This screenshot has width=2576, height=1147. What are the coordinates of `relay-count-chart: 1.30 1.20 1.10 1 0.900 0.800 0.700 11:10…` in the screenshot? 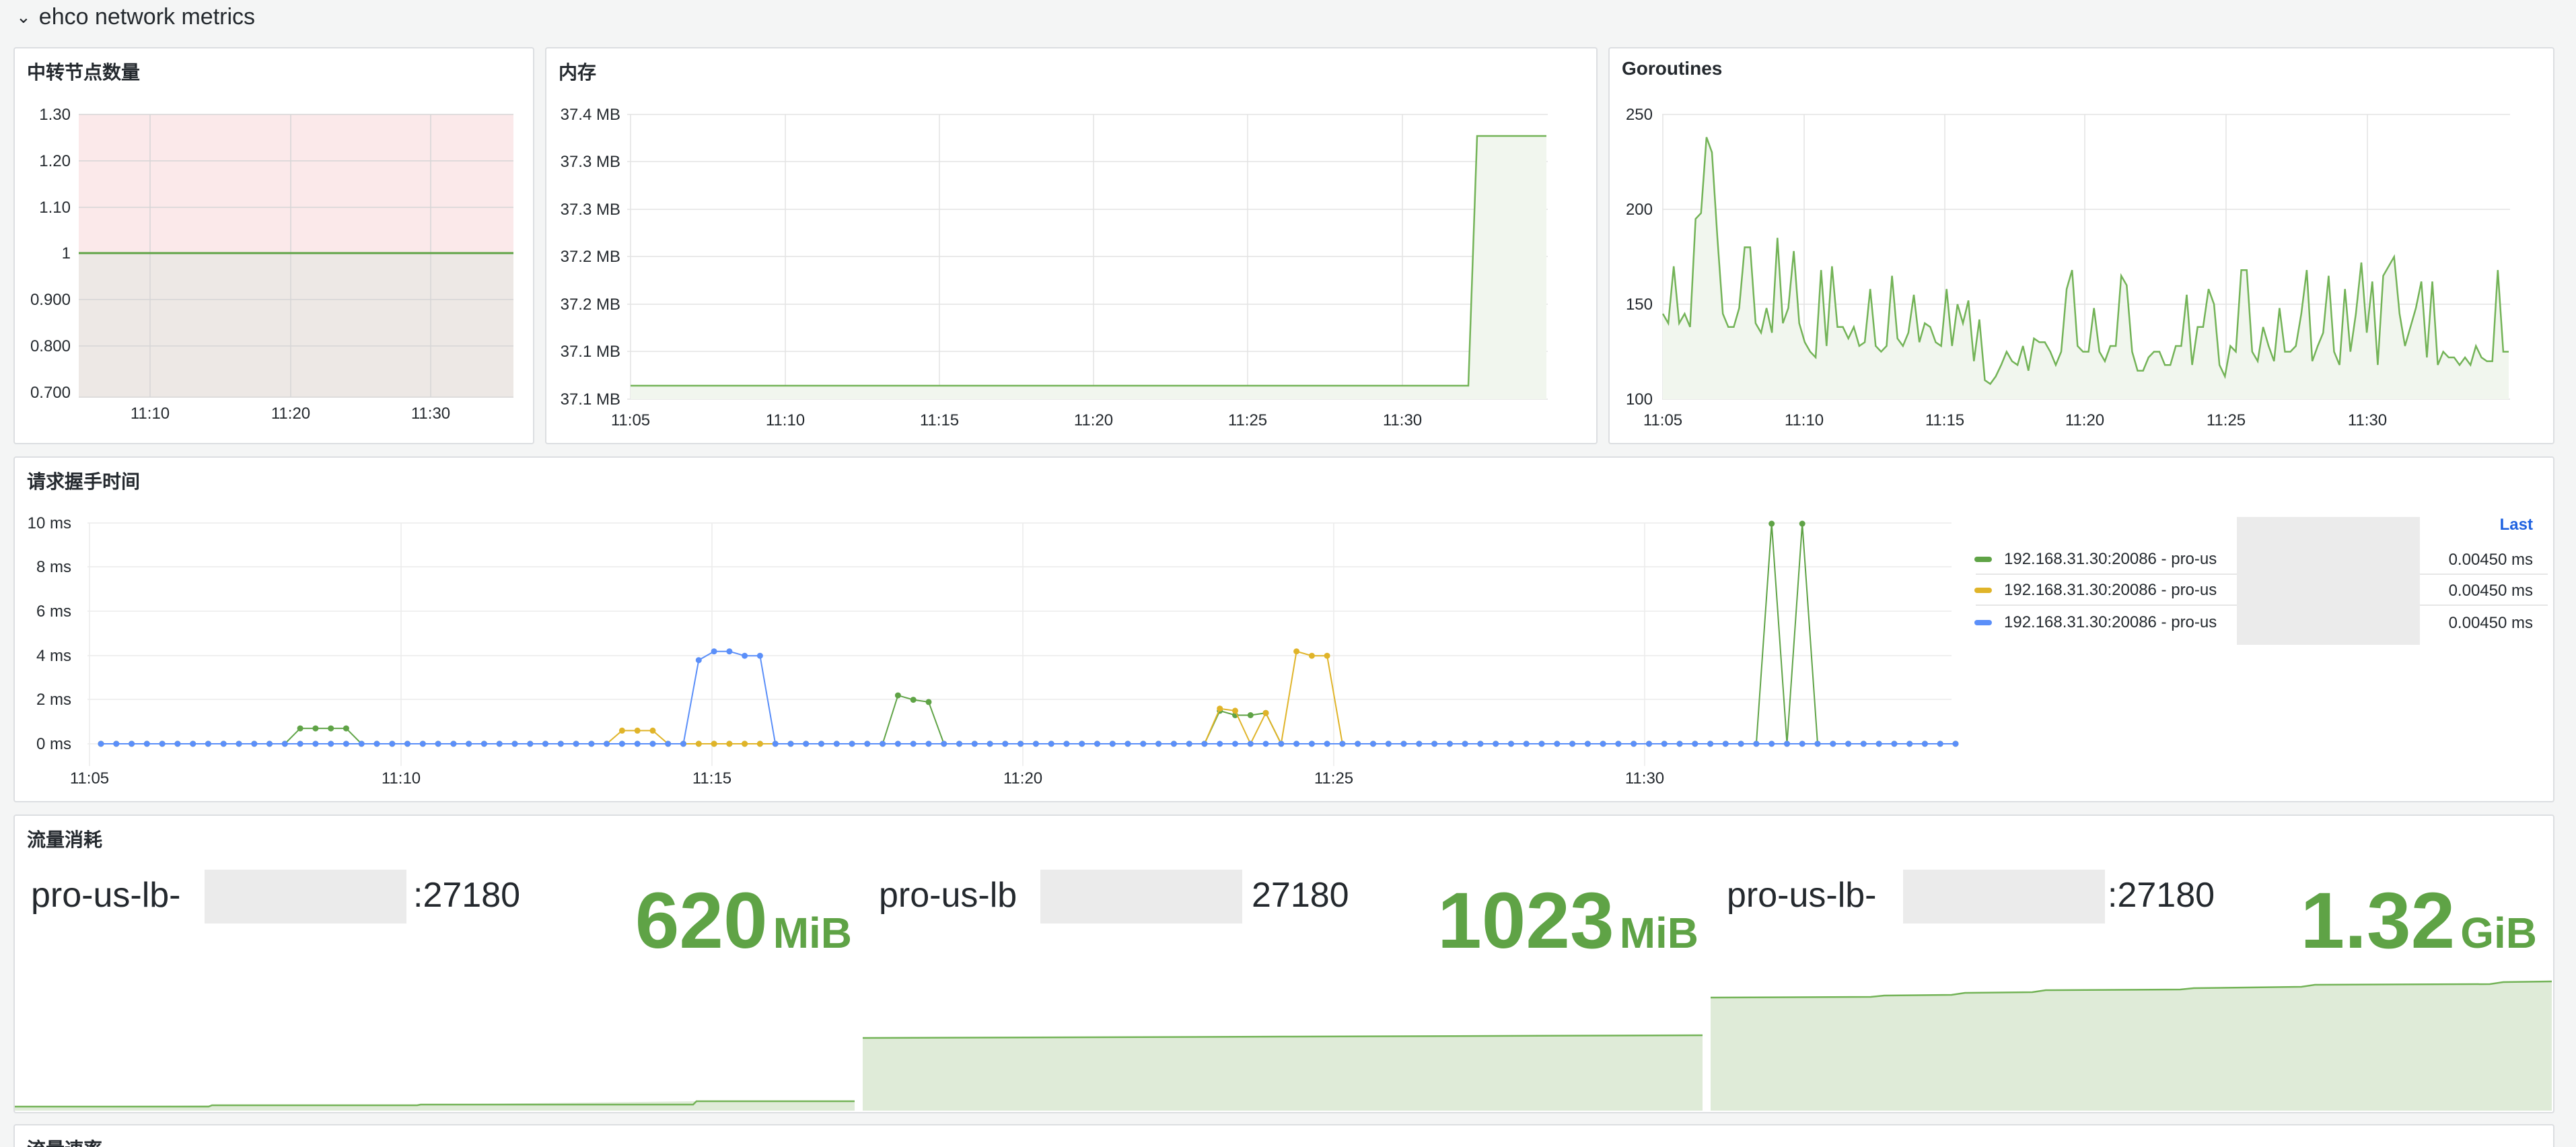 It's located at (271, 264).